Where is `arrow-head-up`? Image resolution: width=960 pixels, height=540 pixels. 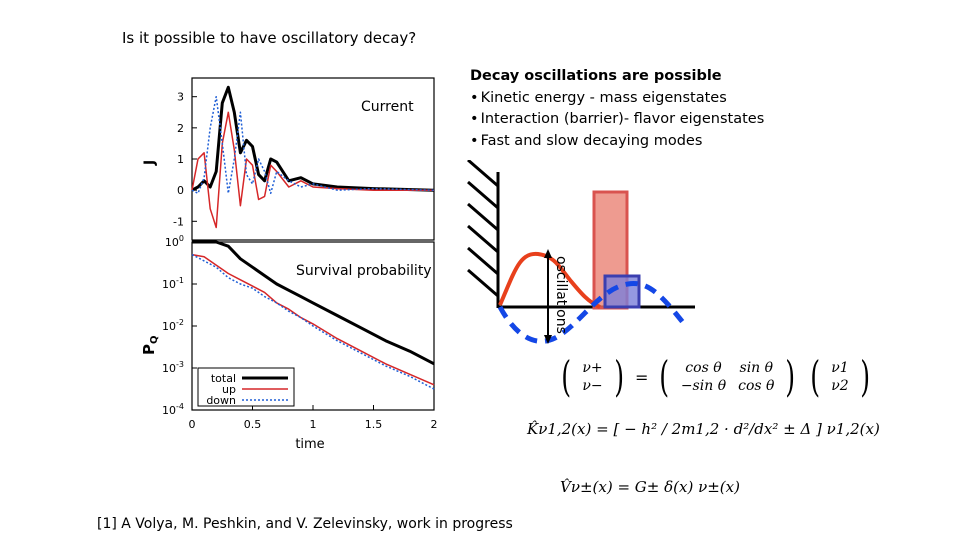 arrow-head-up is located at coordinates (548, 253).